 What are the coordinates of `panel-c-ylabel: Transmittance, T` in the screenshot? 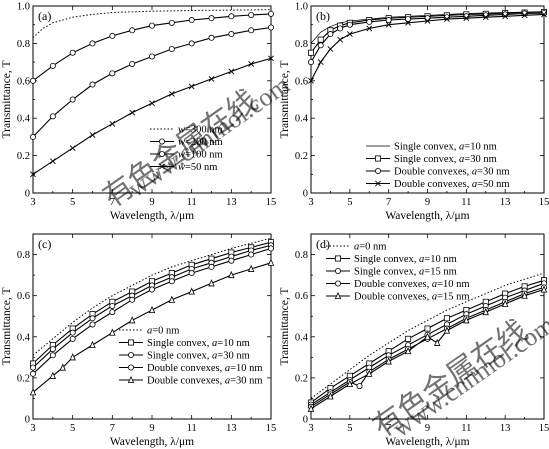 It's located at (7, 327).